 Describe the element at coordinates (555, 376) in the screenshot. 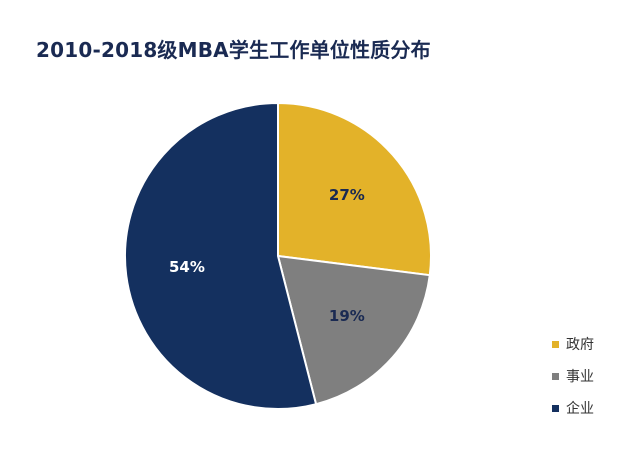

I see `legend-swatch-shiye` at that location.